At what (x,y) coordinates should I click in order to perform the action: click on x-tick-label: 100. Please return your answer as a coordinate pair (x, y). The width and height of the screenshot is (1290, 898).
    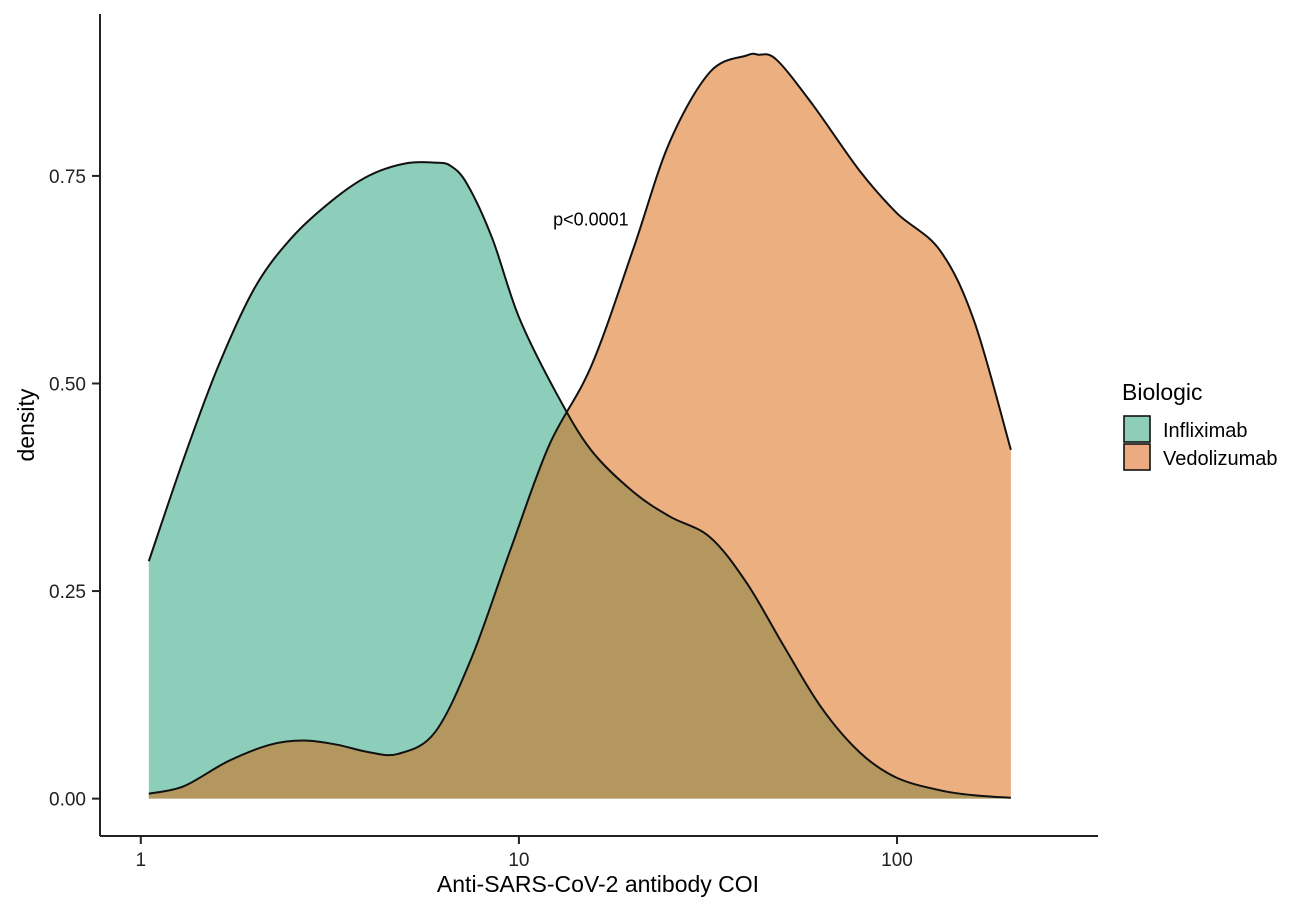
    Looking at the image, I should click on (897, 860).